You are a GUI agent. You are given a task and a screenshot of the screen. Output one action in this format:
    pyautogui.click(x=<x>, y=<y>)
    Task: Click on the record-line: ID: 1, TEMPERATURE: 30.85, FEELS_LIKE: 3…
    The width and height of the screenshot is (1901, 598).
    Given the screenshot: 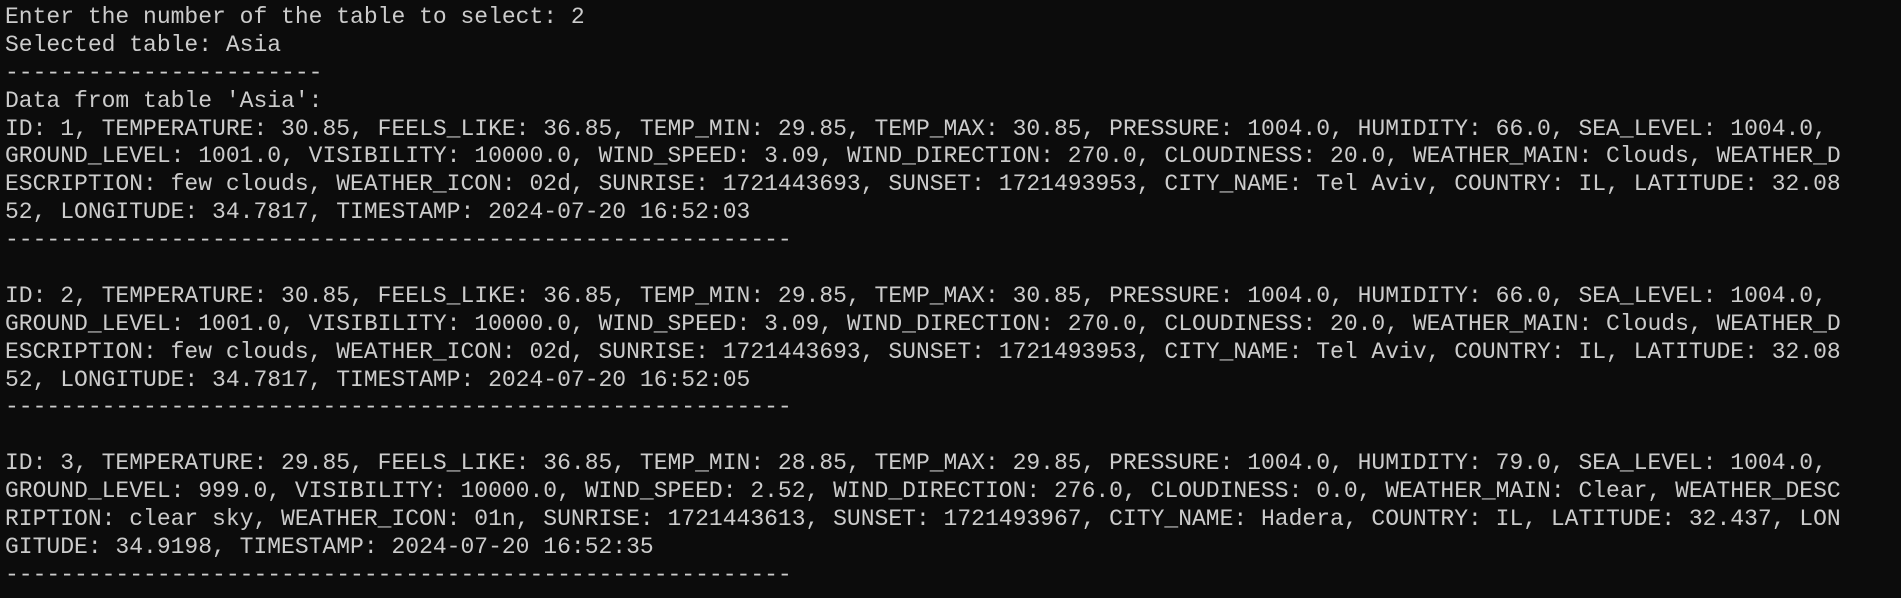 What is the action you would take?
    pyautogui.click(x=916, y=128)
    